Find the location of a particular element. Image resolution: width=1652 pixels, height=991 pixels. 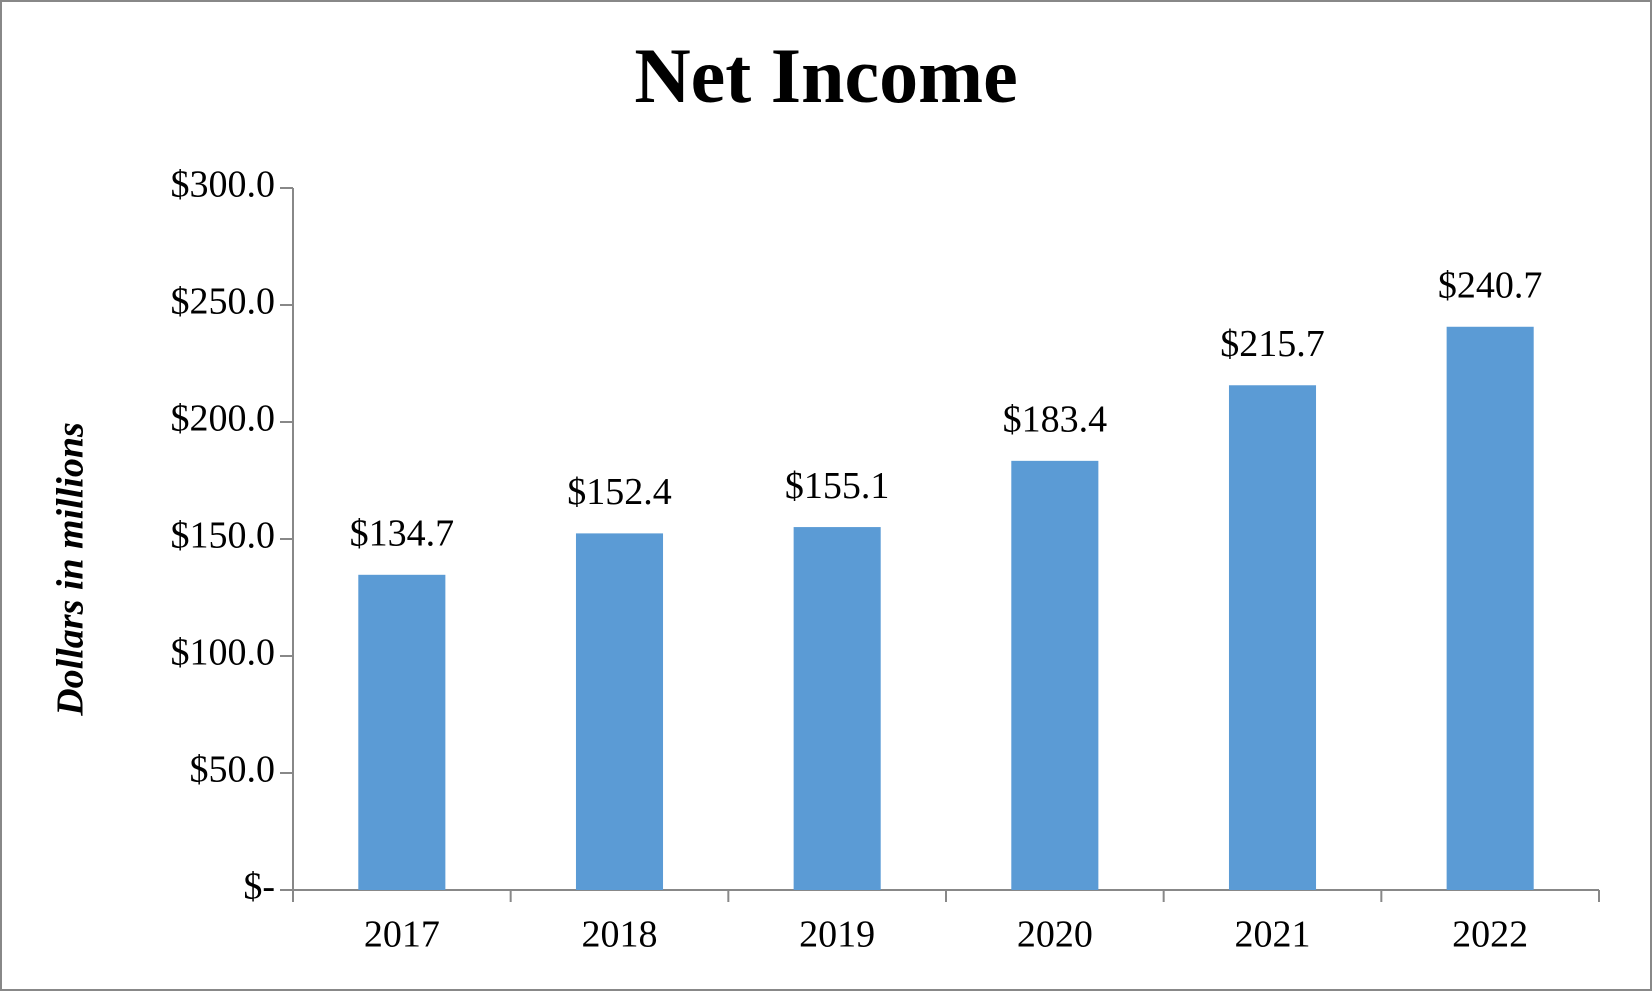

value-label: $215.7 is located at coordinates (1272, 344).